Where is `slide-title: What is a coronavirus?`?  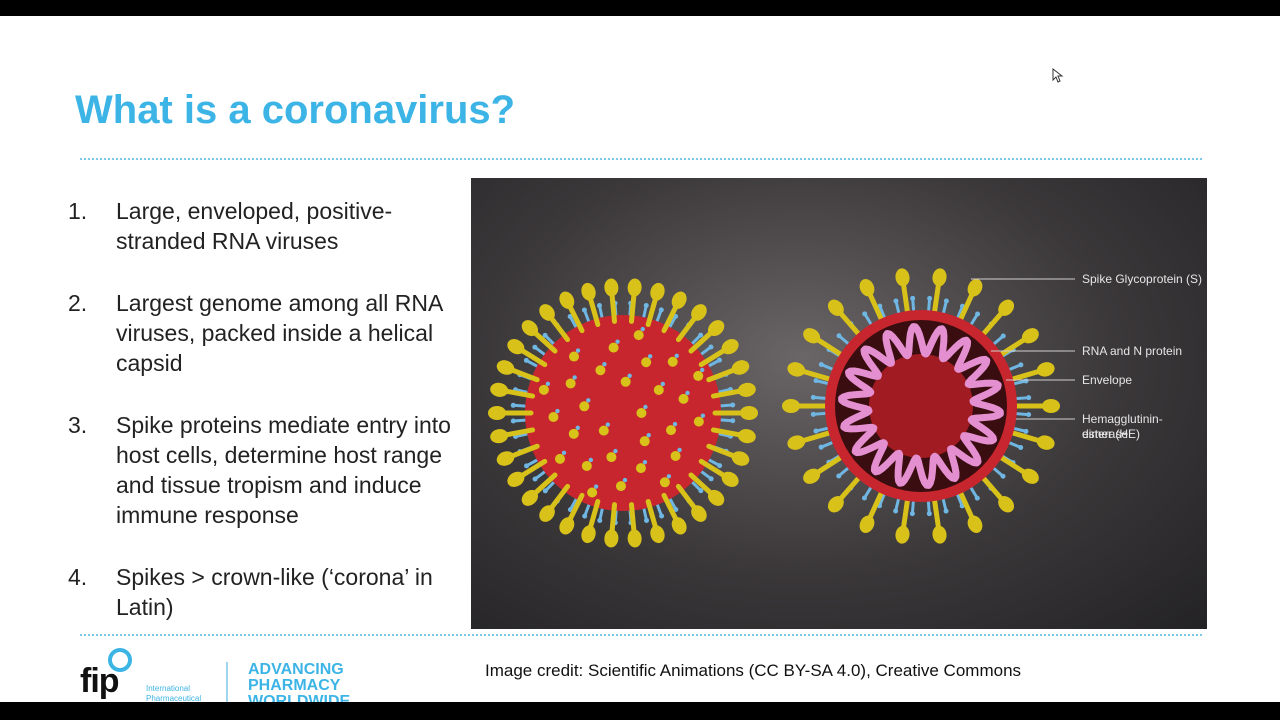 slide-title: What is a coronavirus? is located at coordinates (295, 110).